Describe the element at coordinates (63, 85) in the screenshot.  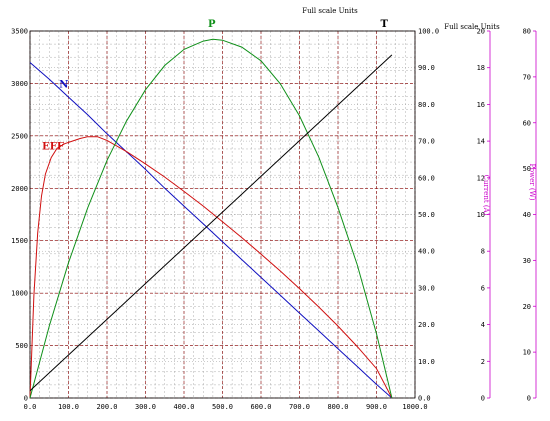
I see `curve-label-n: N` at that location.